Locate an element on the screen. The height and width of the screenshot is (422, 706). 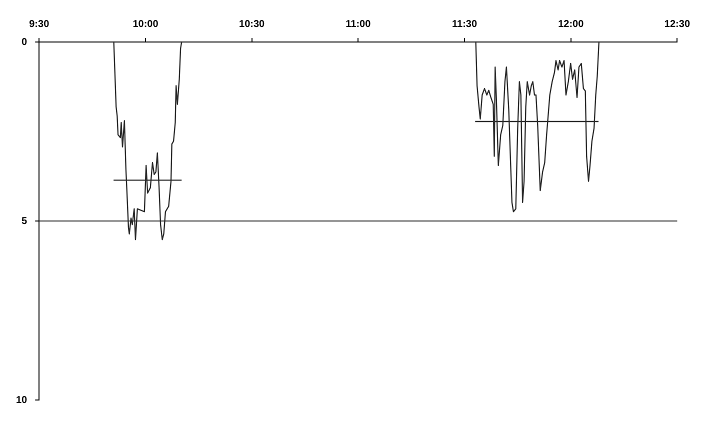
x-tick-label: 11:00 is located at coordinates (359, 24).